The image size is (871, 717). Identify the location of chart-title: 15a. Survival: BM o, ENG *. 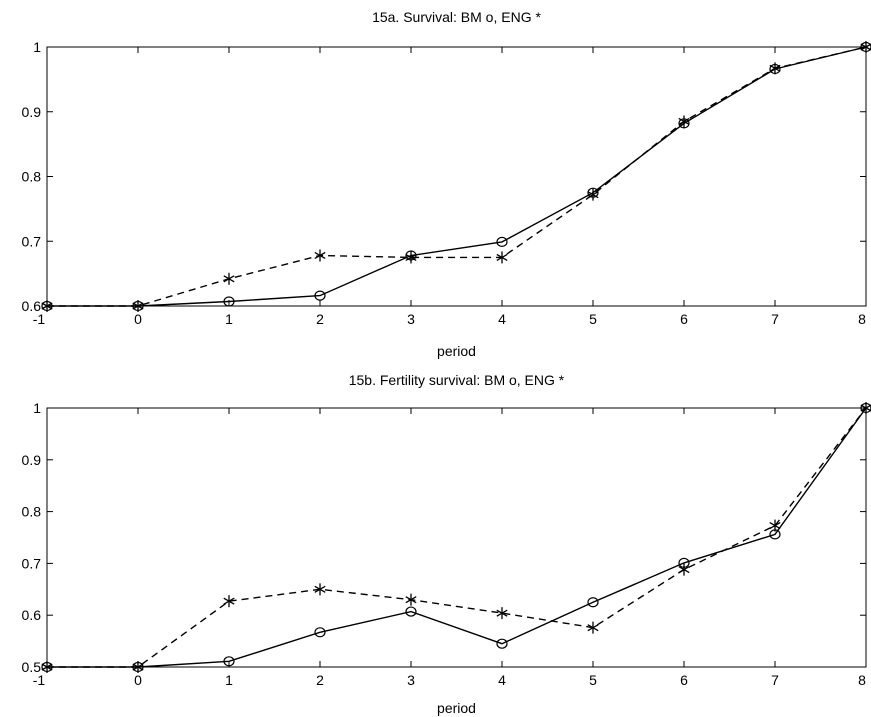
(456, 17).